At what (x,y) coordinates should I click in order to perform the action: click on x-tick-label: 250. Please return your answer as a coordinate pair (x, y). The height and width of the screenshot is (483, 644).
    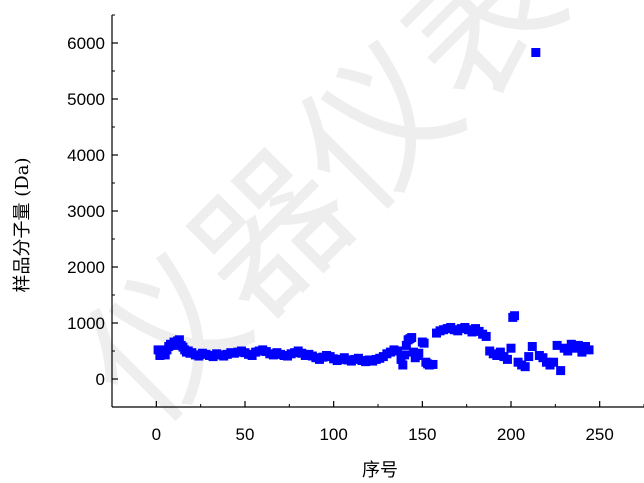
    Looking at the image, I should click on (599, 434).